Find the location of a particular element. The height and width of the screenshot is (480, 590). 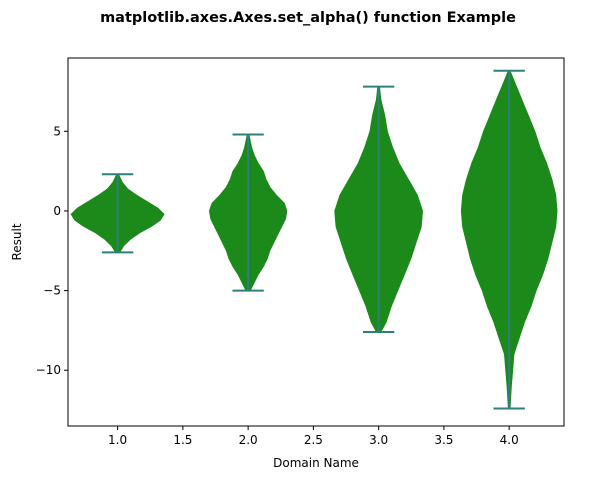

y-axis: −10 −5 0 5 is located at coordinates (52, 250).